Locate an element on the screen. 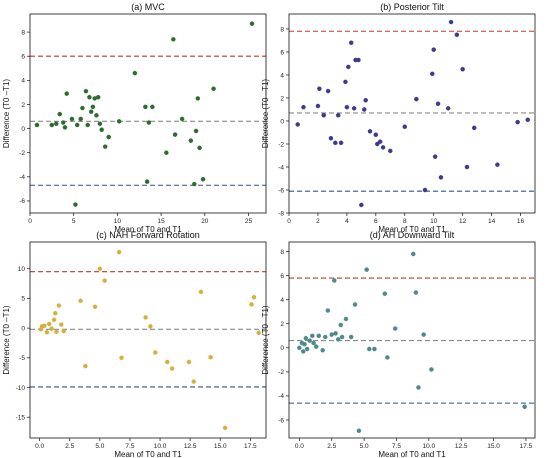 This screenshot has width=550, height=458. subplot-title: (b) Posterior Tilt is located at coordinates (412, 7).